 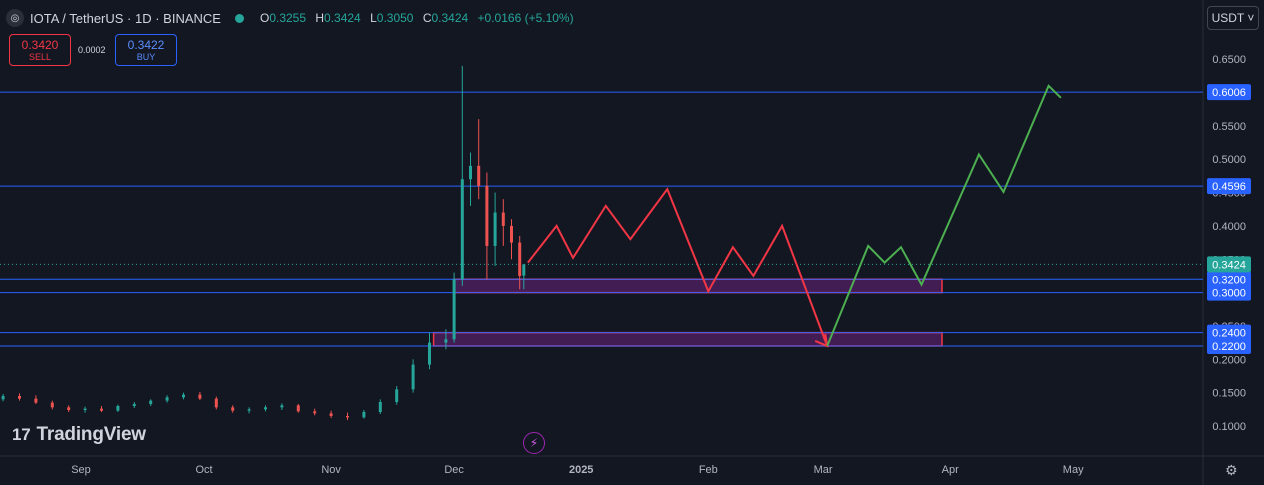 What do you see at coordinates (21, 434) in the screenshot?
I see `tradingview-mark-icon: 17` at bounding box center [21, 434].